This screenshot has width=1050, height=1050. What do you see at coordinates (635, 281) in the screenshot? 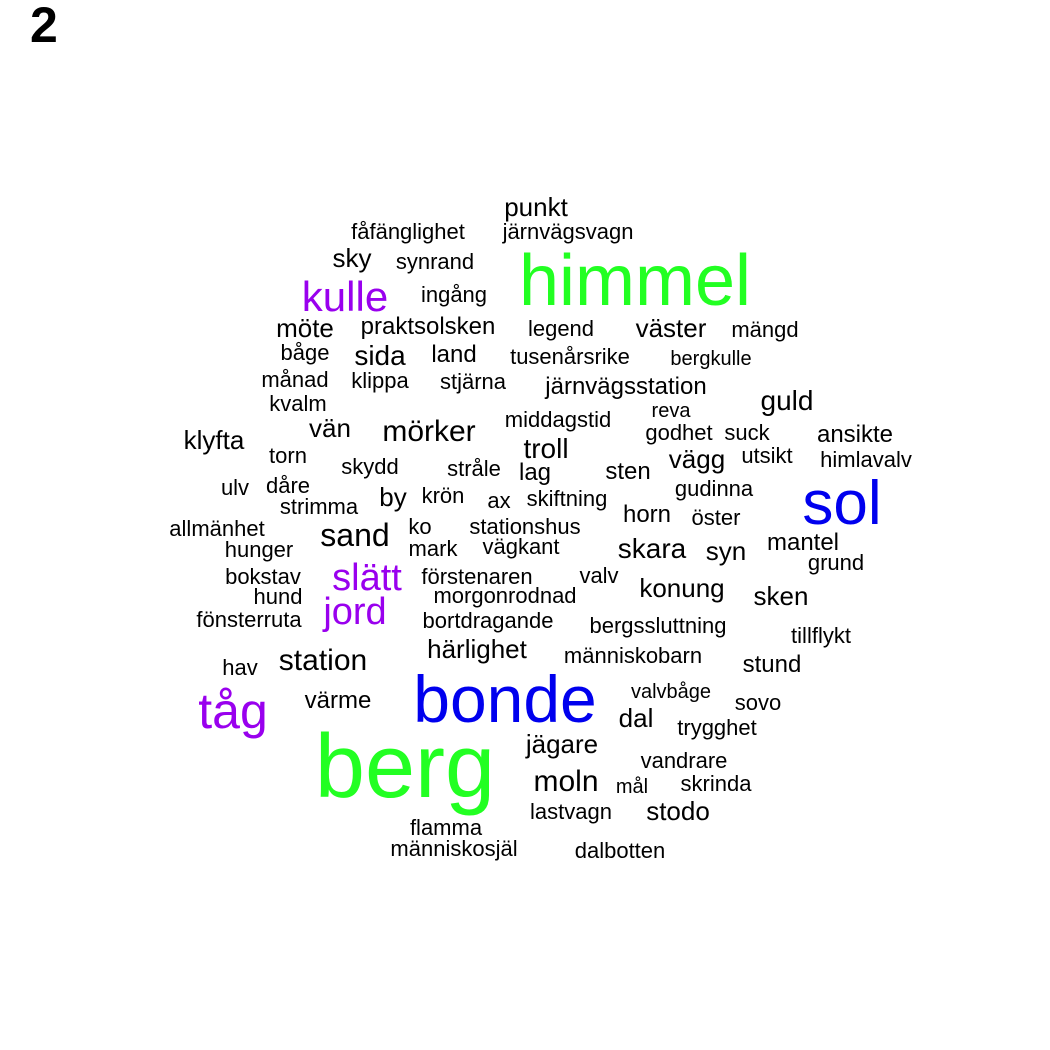
I see `word-himmel: himmel` at bounding box center [635, 281].